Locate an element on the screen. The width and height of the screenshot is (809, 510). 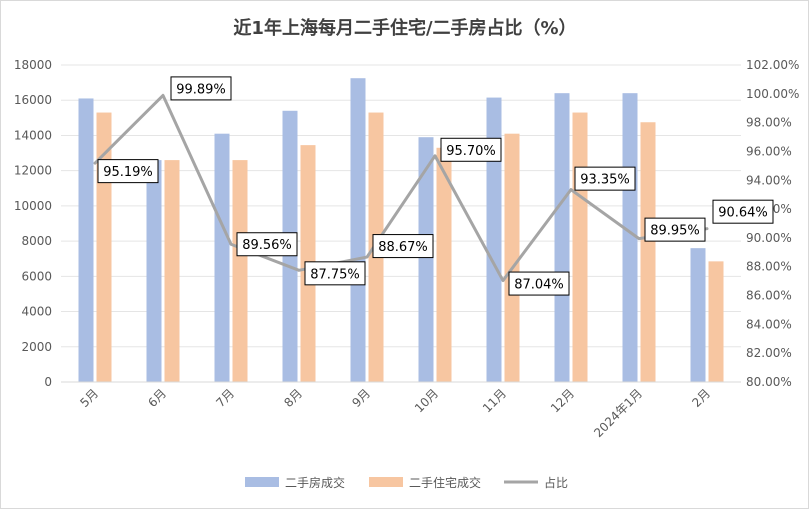
left-tick-label: 18000 is located at coordinates (33, 65).